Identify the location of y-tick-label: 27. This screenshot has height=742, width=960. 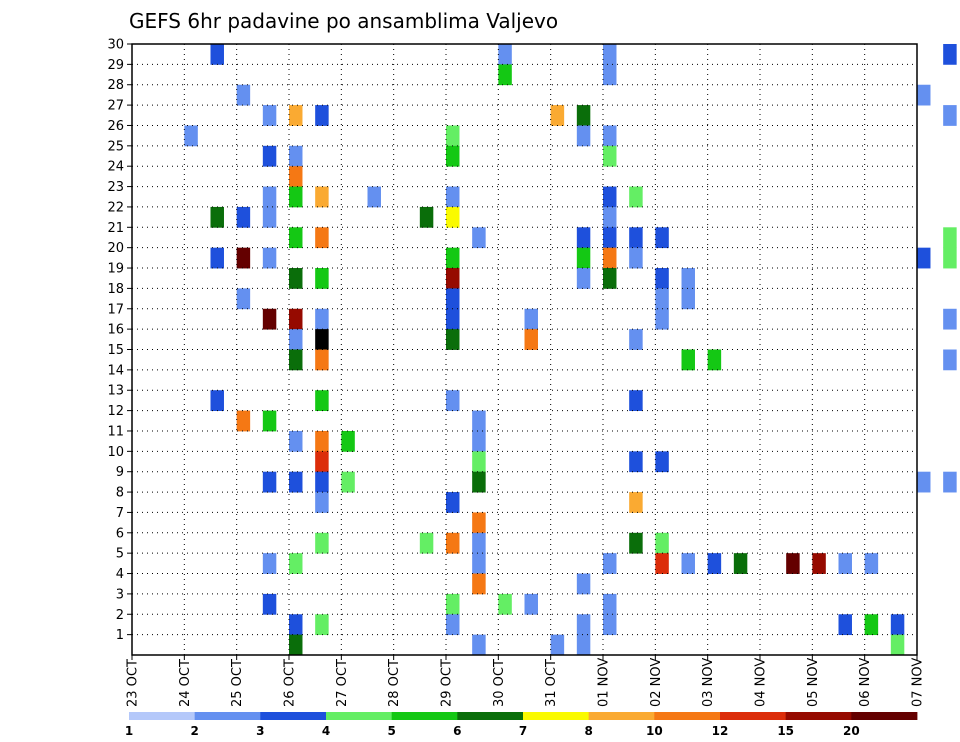
(115, 106).